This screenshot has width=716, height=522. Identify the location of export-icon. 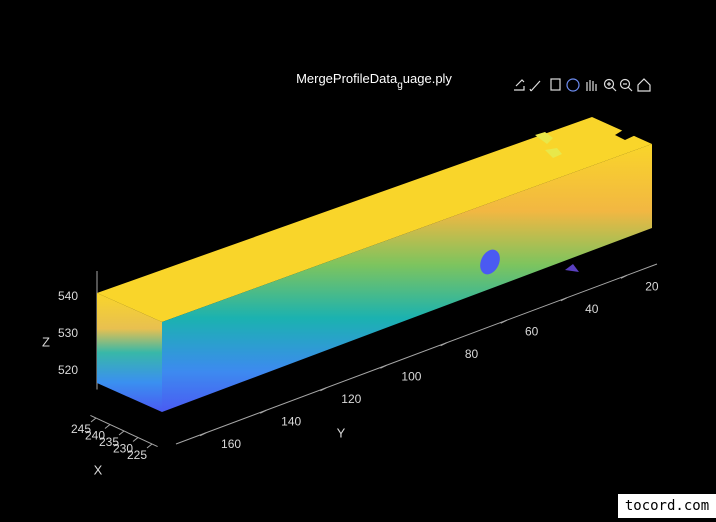
(519, 85).